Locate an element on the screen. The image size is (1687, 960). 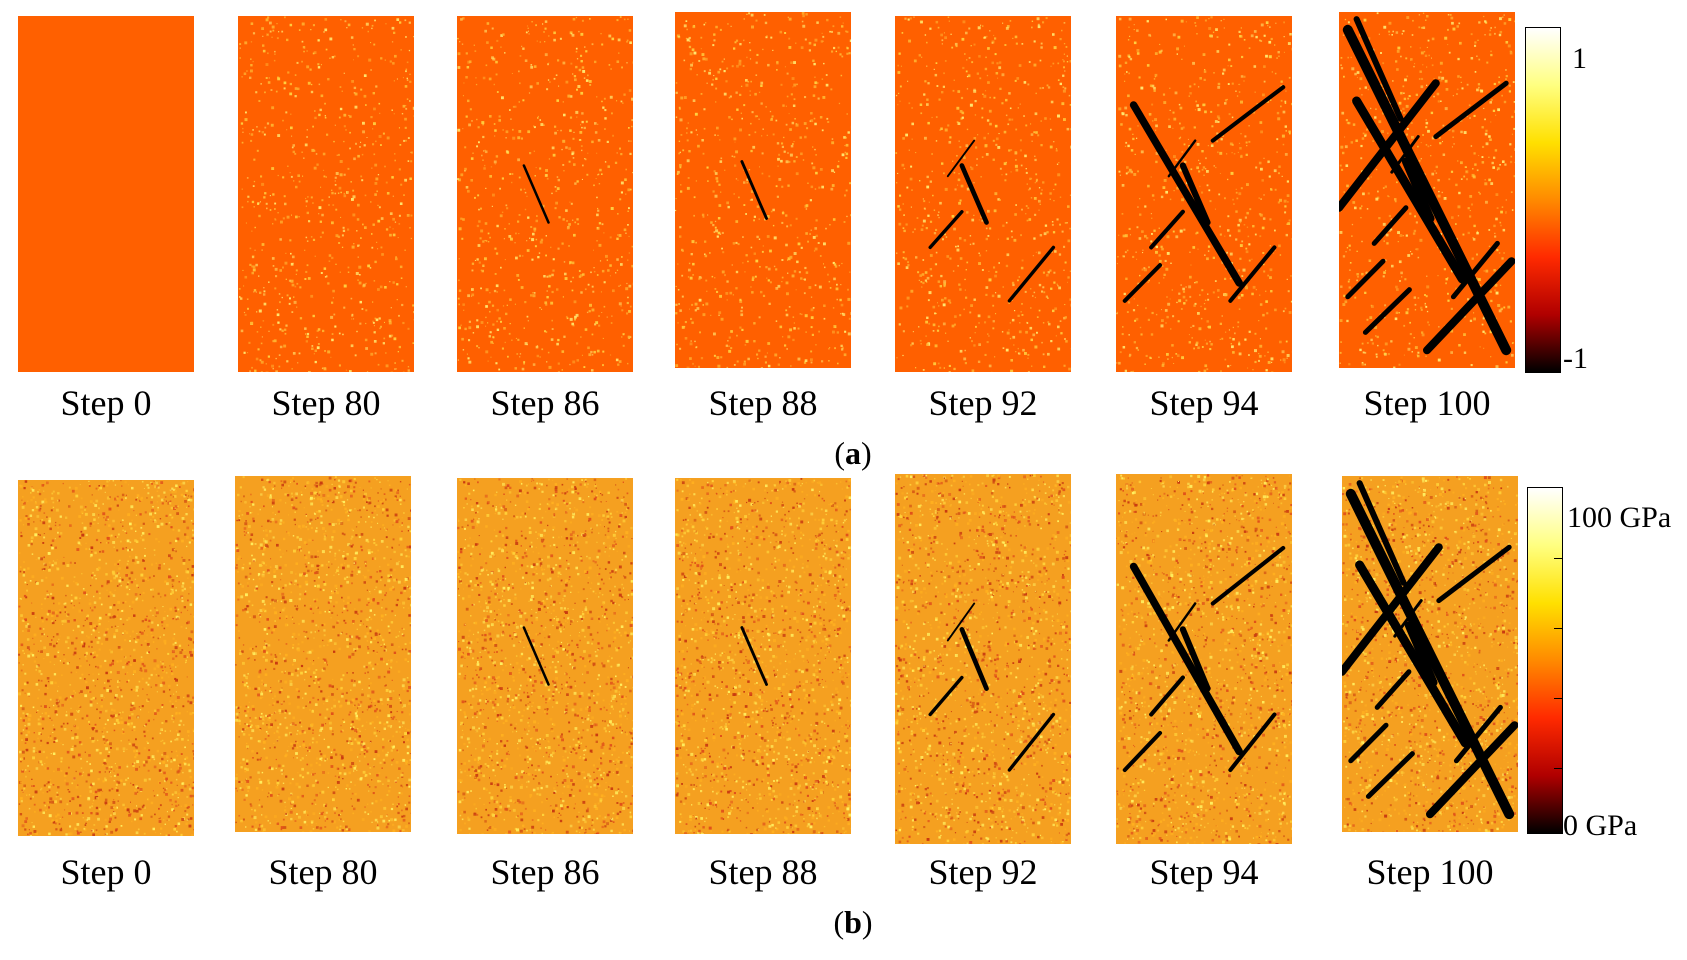
step-0-image-a is located at coordinates (106, 194).